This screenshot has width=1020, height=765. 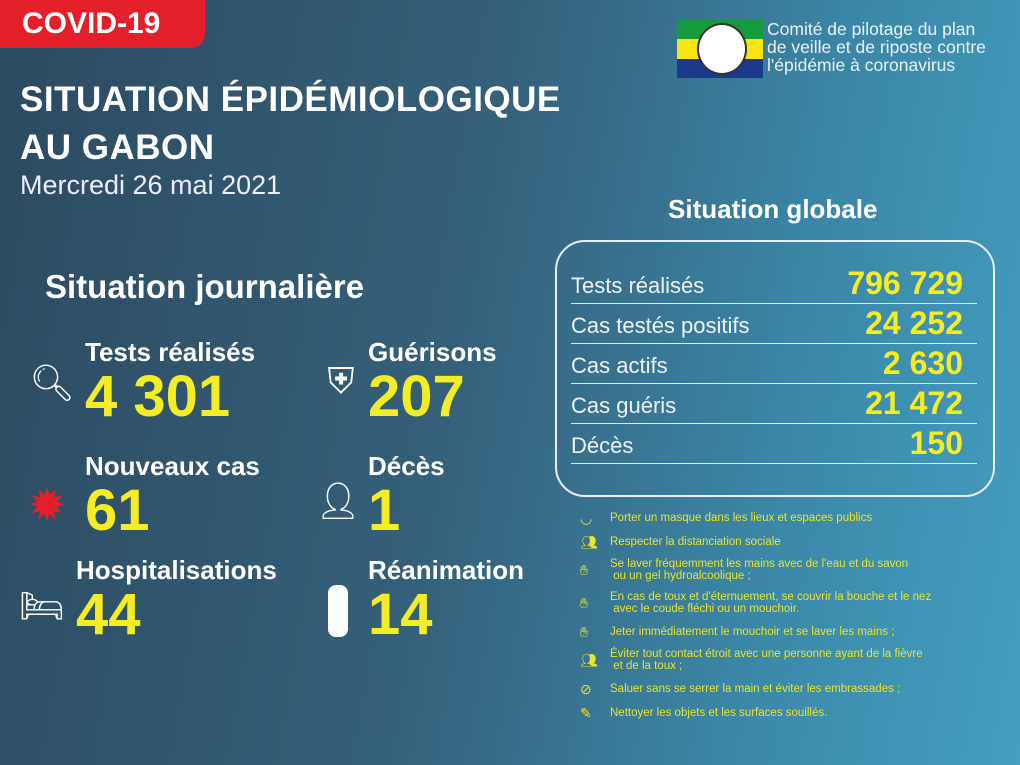 I want to click on covid-badge: COVID-19, so click(x=102, y=24).